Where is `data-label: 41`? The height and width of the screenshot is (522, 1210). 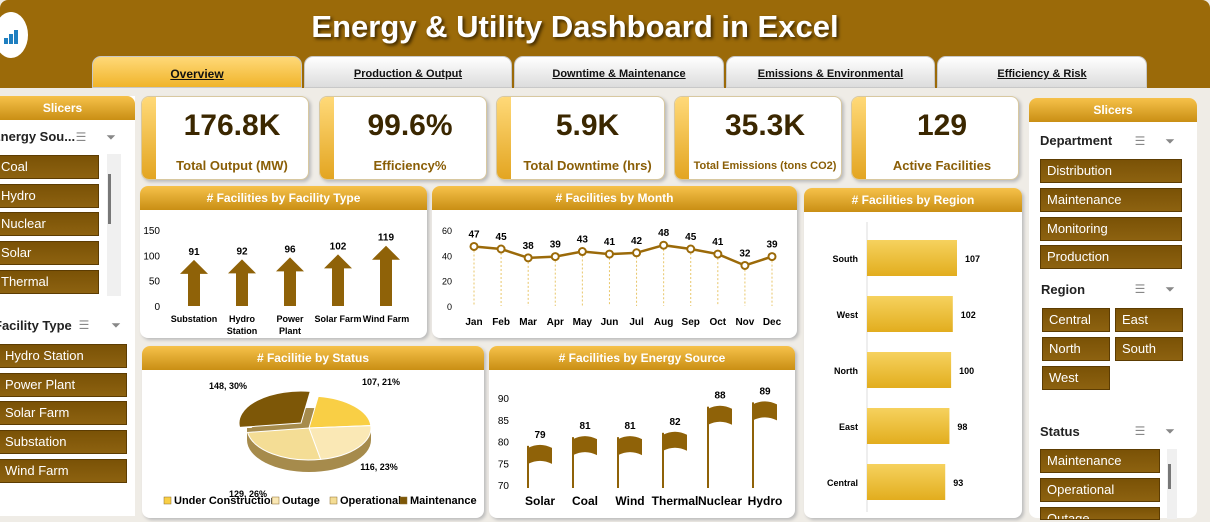 data-label: 41 is located at coordinates (718, 242).